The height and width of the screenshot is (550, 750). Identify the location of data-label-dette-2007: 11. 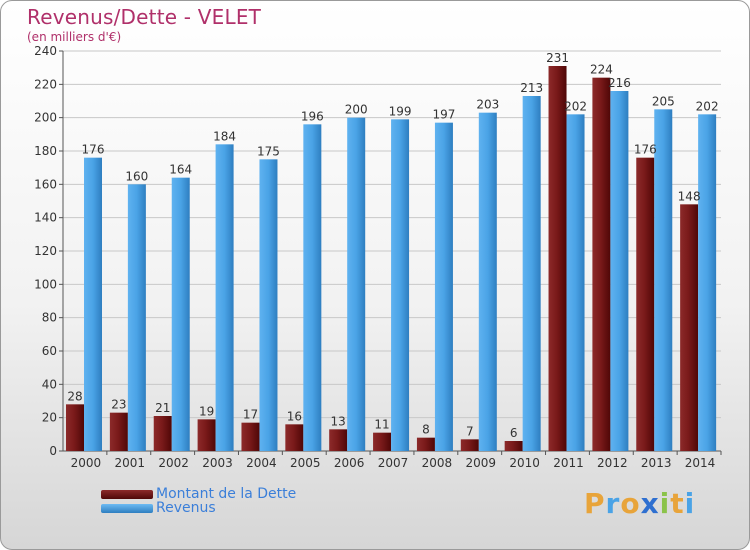
(381, 425).